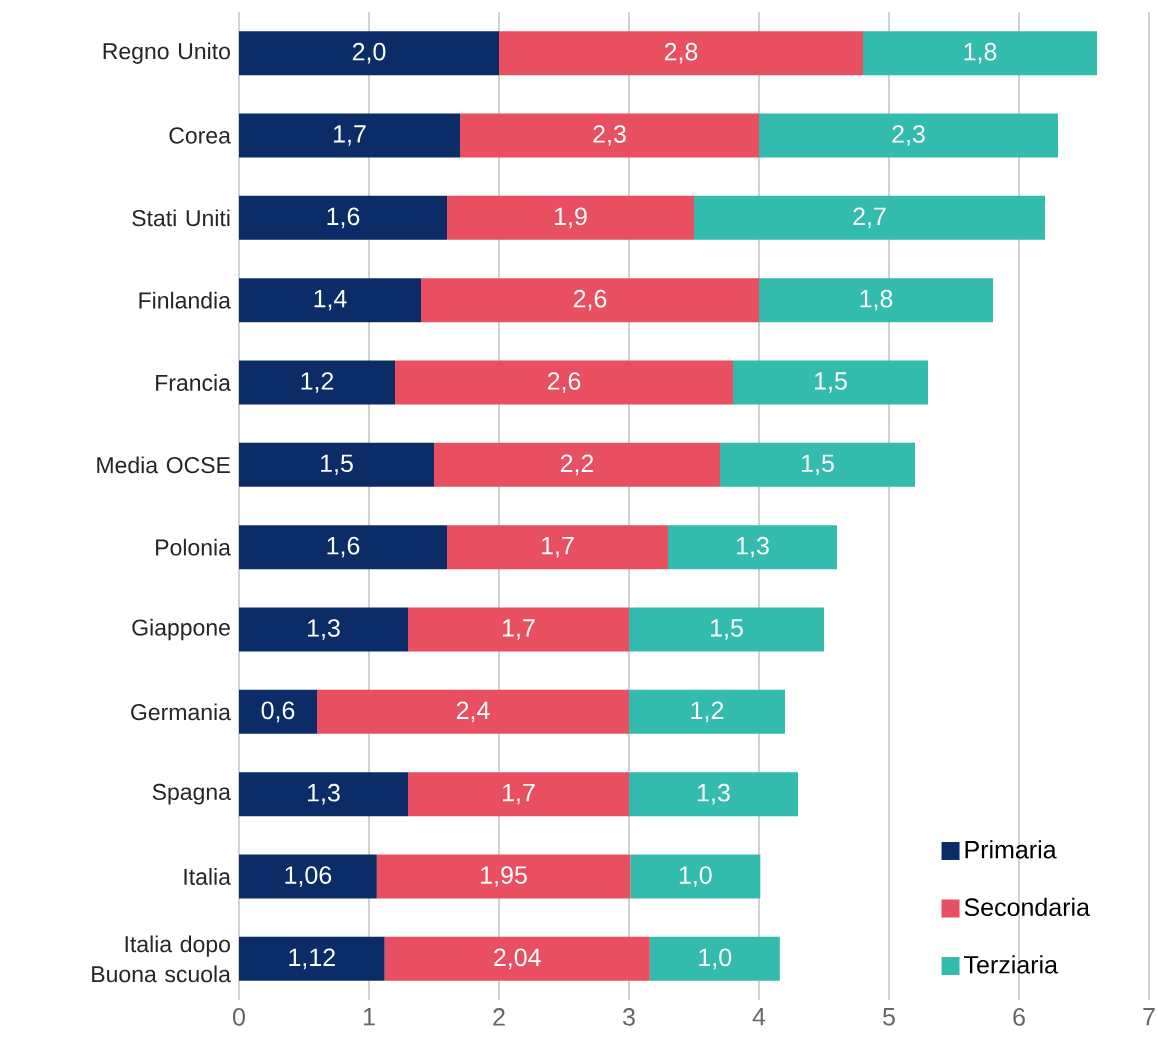 Image resolution: width=1158 pixels, height=1046 pixels. Describe the element at coordinates (239, 1017) in the screenshot. I see `x-tick-label: 0` at that location.